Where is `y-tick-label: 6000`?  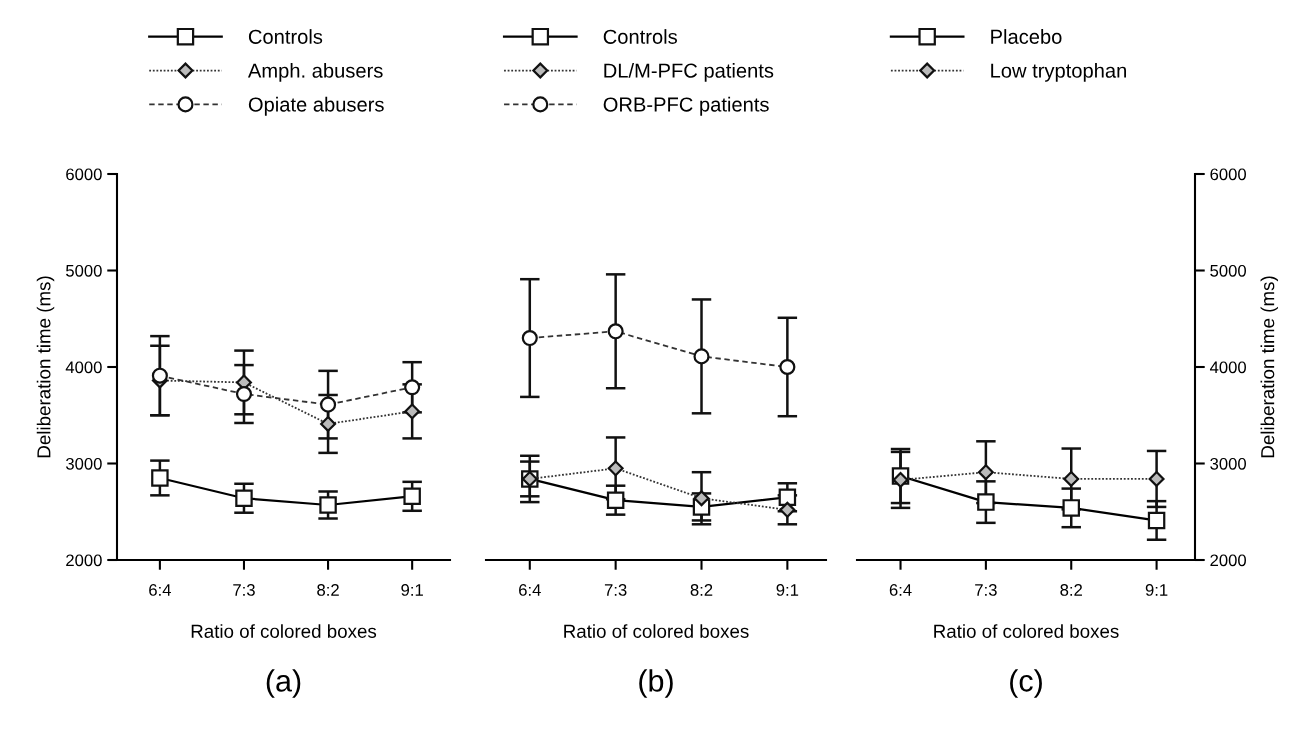
y-tick-label: 6000 is located at coordinates (84, 174).